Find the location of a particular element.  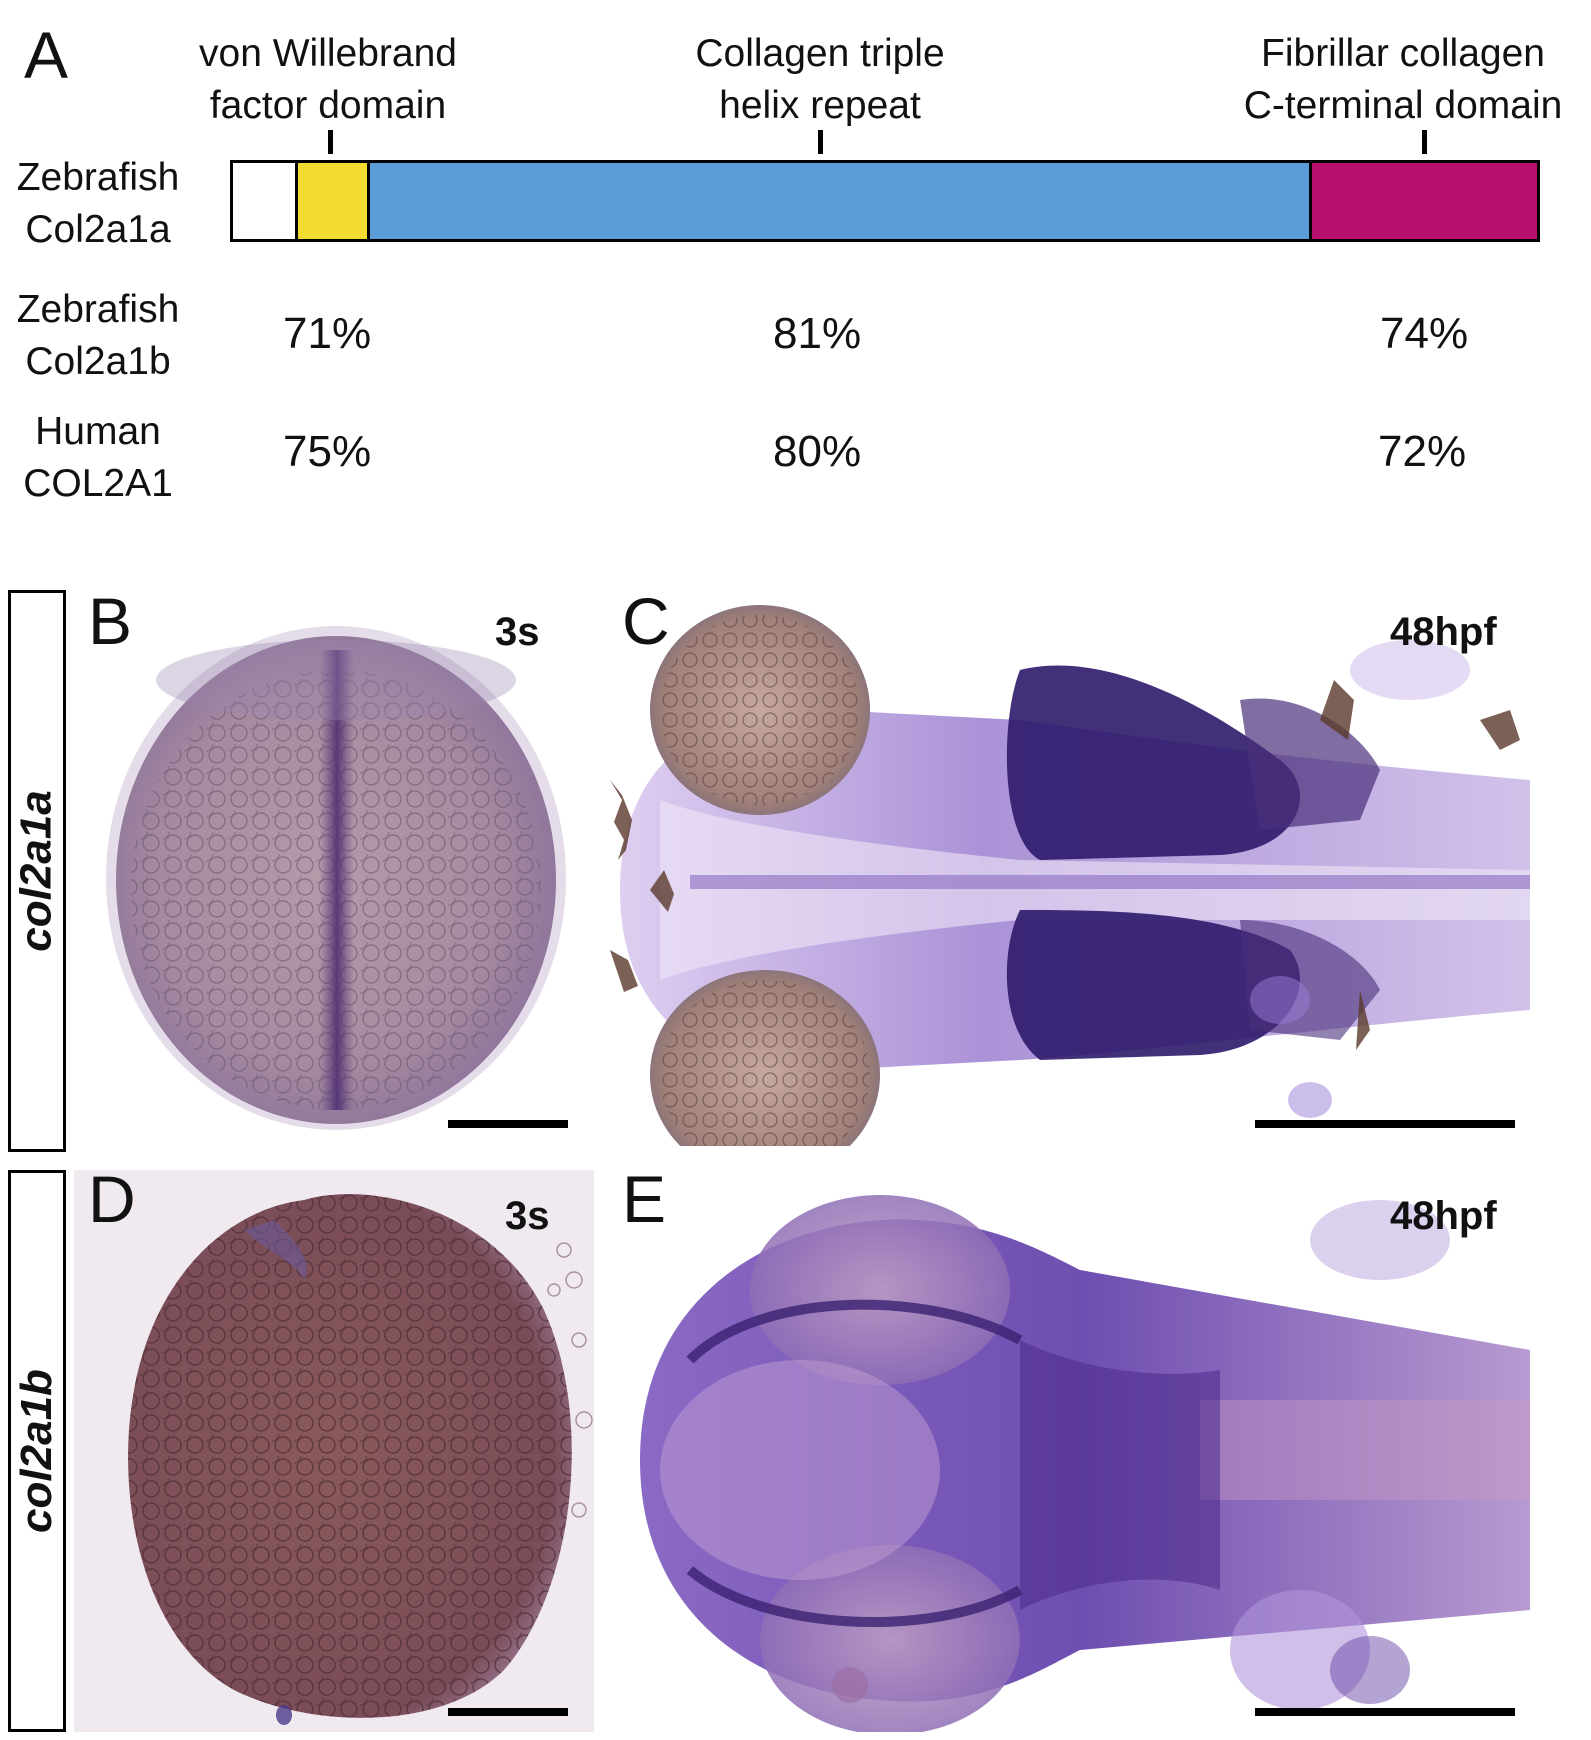

domain-bar is located at coordinates (885, 201).